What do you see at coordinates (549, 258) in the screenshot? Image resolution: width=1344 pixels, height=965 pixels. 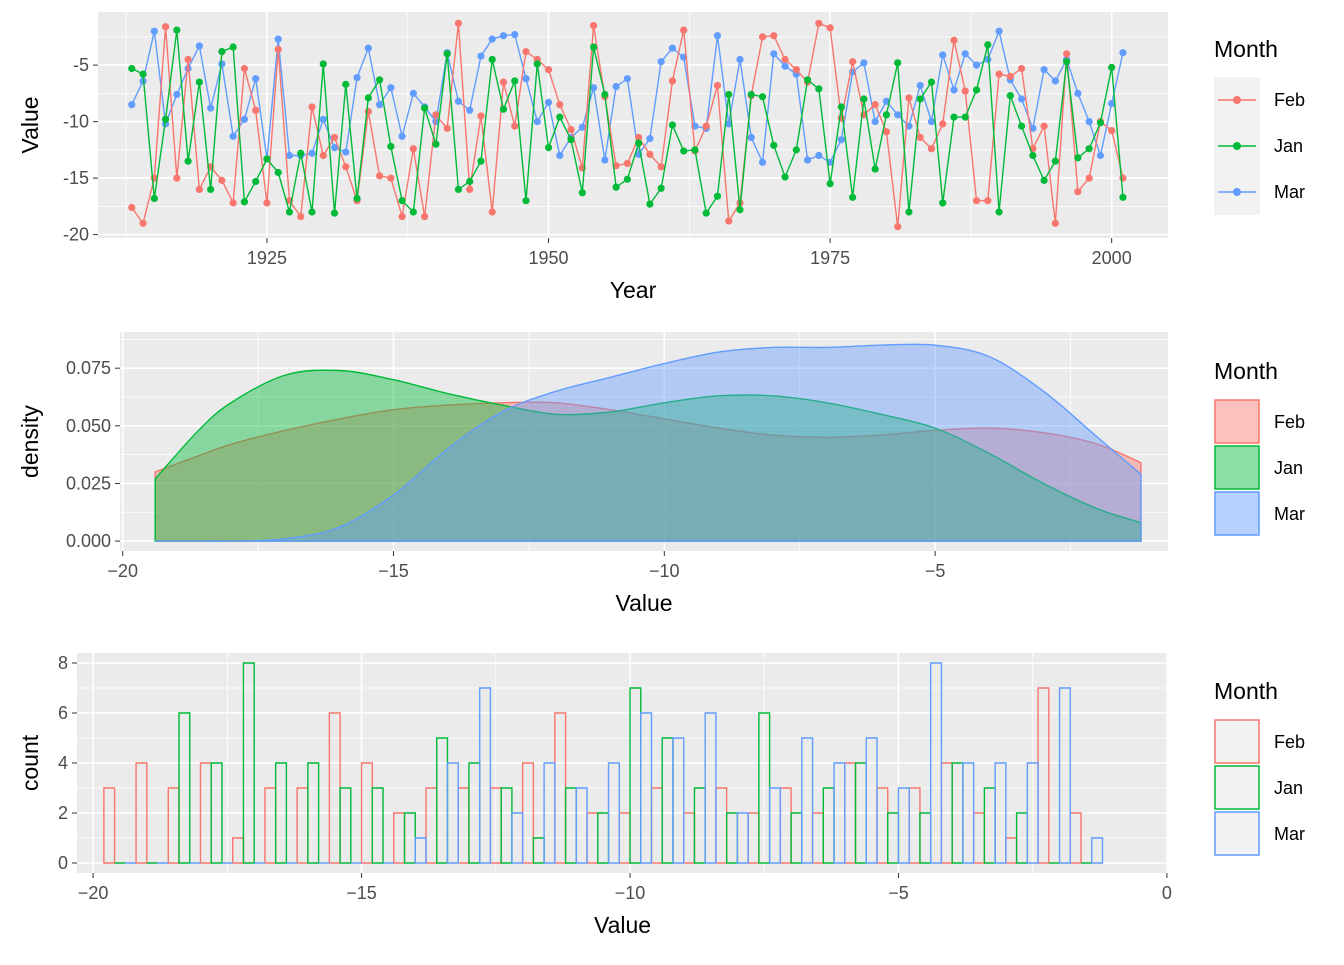 I see `x-tick-label: 1950` at bounding box center [549, 258].